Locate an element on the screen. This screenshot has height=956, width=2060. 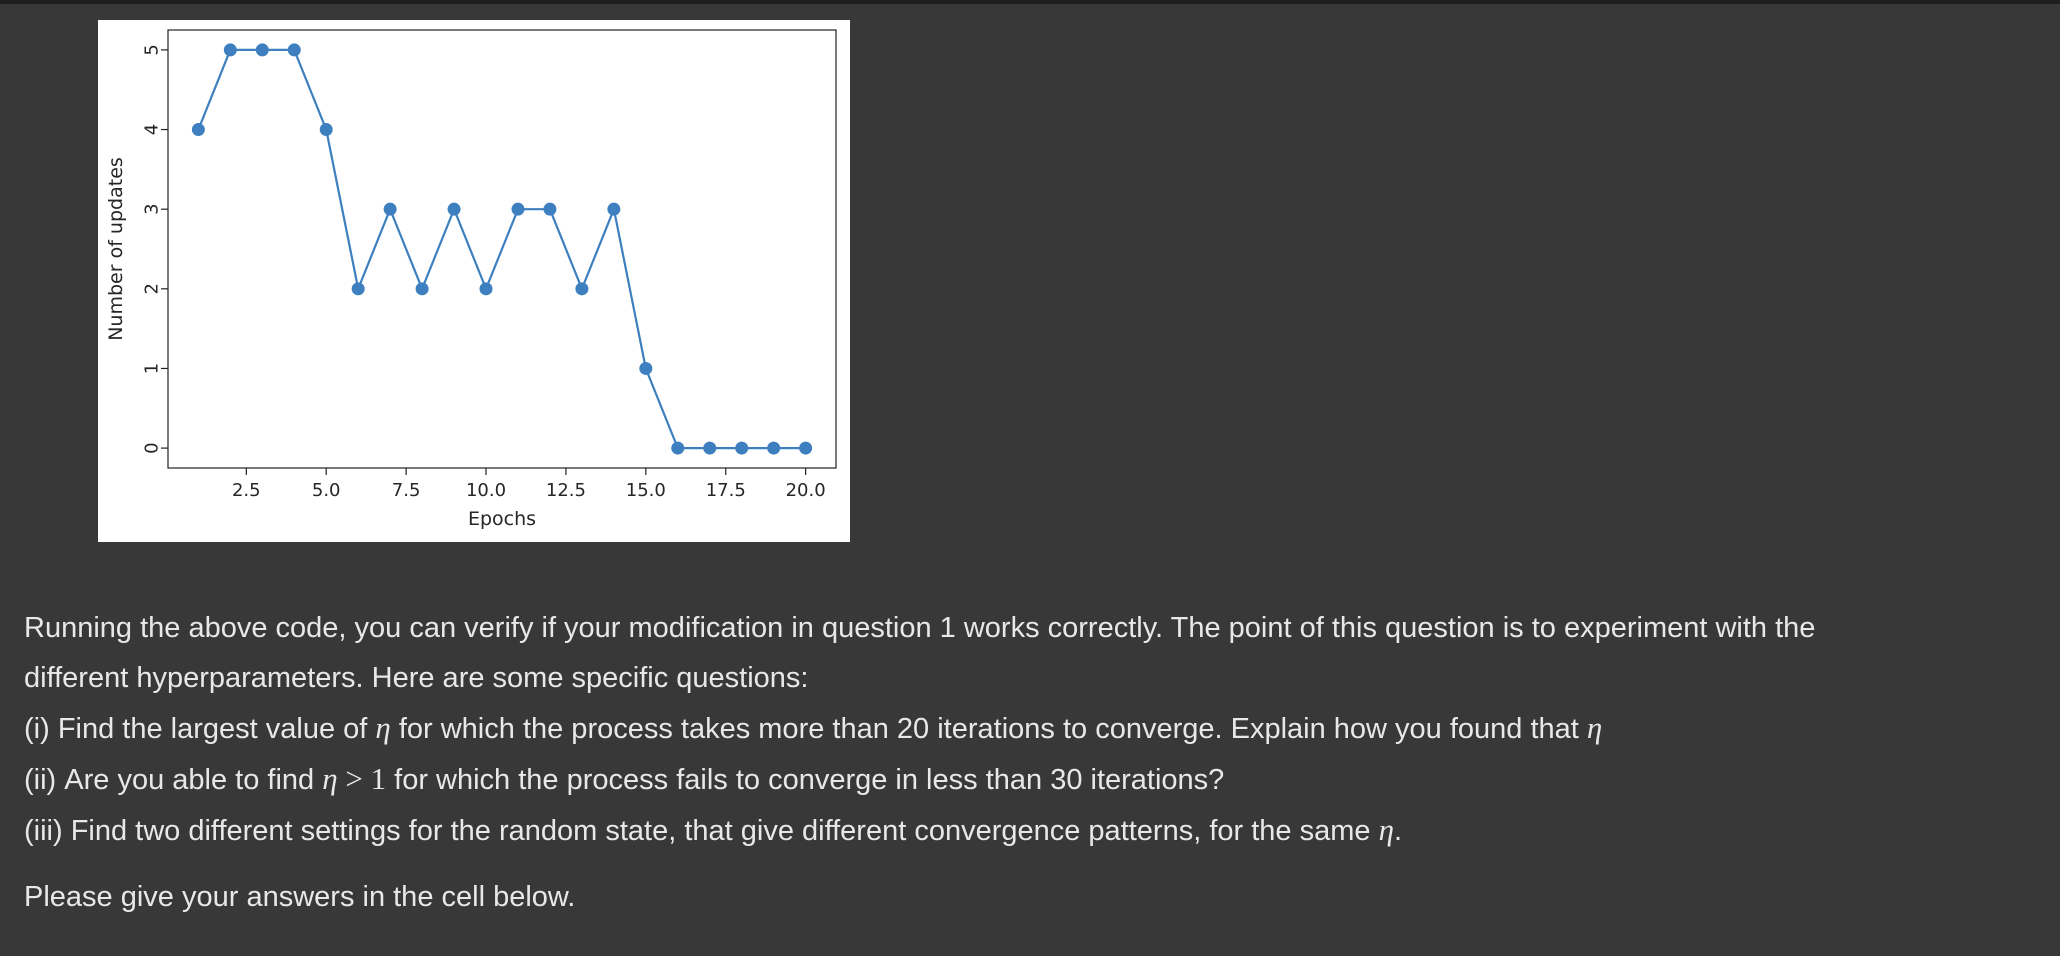
x-tick-label: 12.5 is located at coordinates (566, 490).